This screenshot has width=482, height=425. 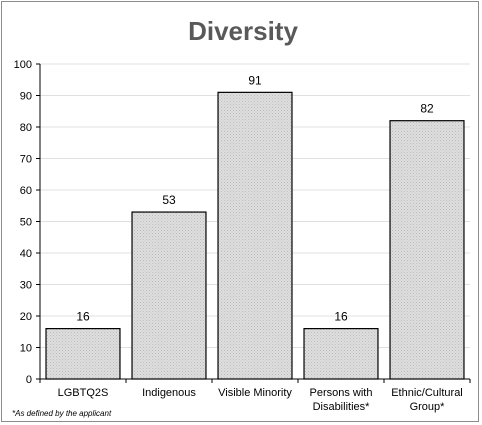 I want to click on y-tick-label: 90, so click(x=26, y=97).